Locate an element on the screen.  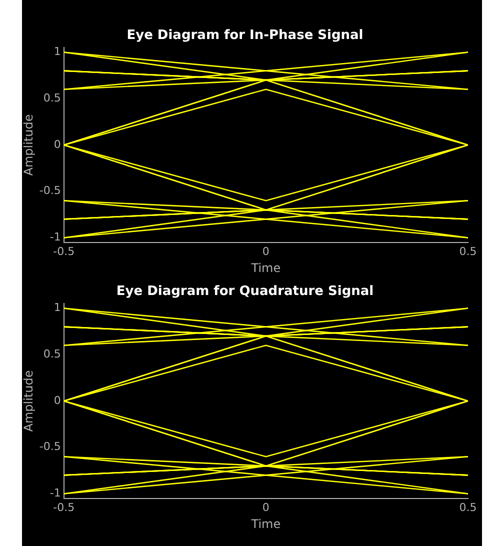
chart-title: Eye Diagram for Quadrature Signal is located at coordinates (245, 292).